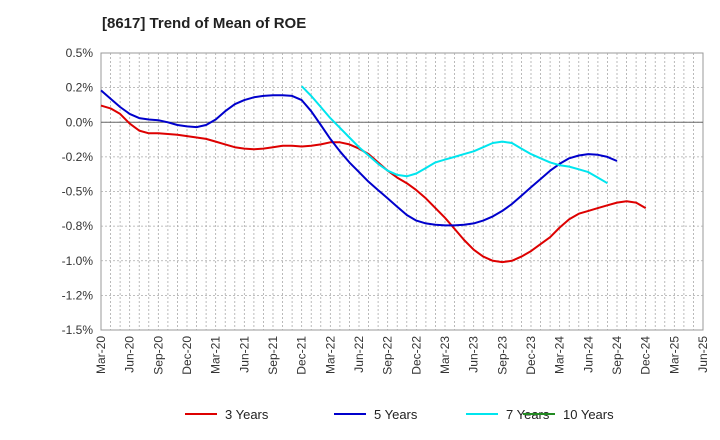 The height and width of the screenshot is (440, 720). What do you see at coordinates (244, 354) in the screenshot?
I see `x-tick-label: Jun-21` at bounding box center [244, 354].